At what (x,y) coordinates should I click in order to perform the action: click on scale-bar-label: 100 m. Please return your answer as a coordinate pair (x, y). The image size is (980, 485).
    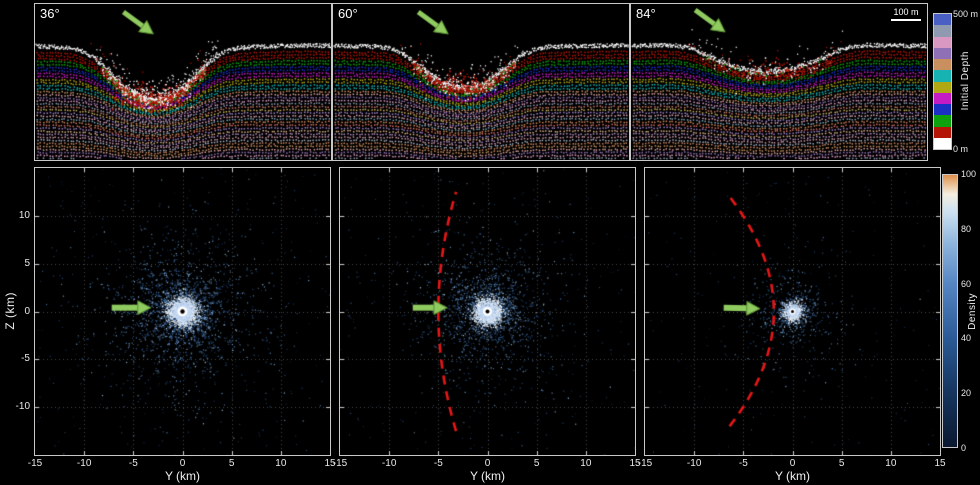
    Looking at the image, I should click on (906, 12).